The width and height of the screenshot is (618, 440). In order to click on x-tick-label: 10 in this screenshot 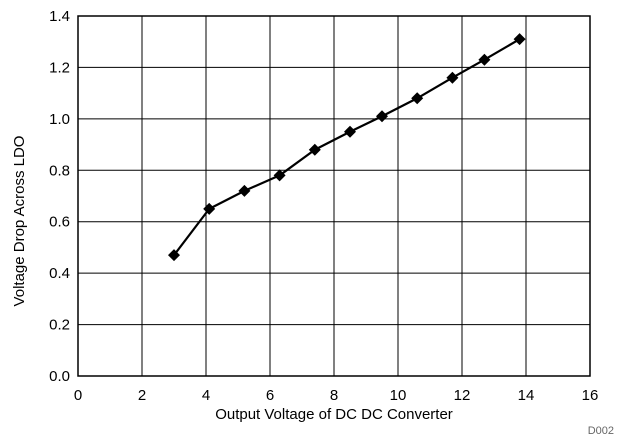, I will do `click(398, 395)`.